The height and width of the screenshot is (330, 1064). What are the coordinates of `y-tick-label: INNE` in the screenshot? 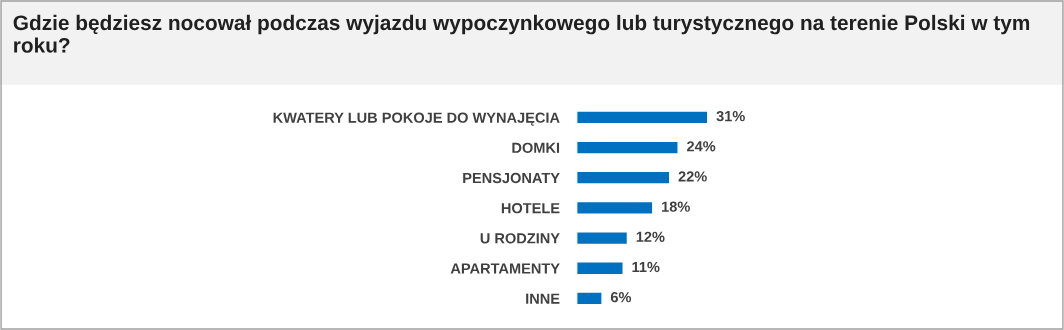 It's located at (543, 298).